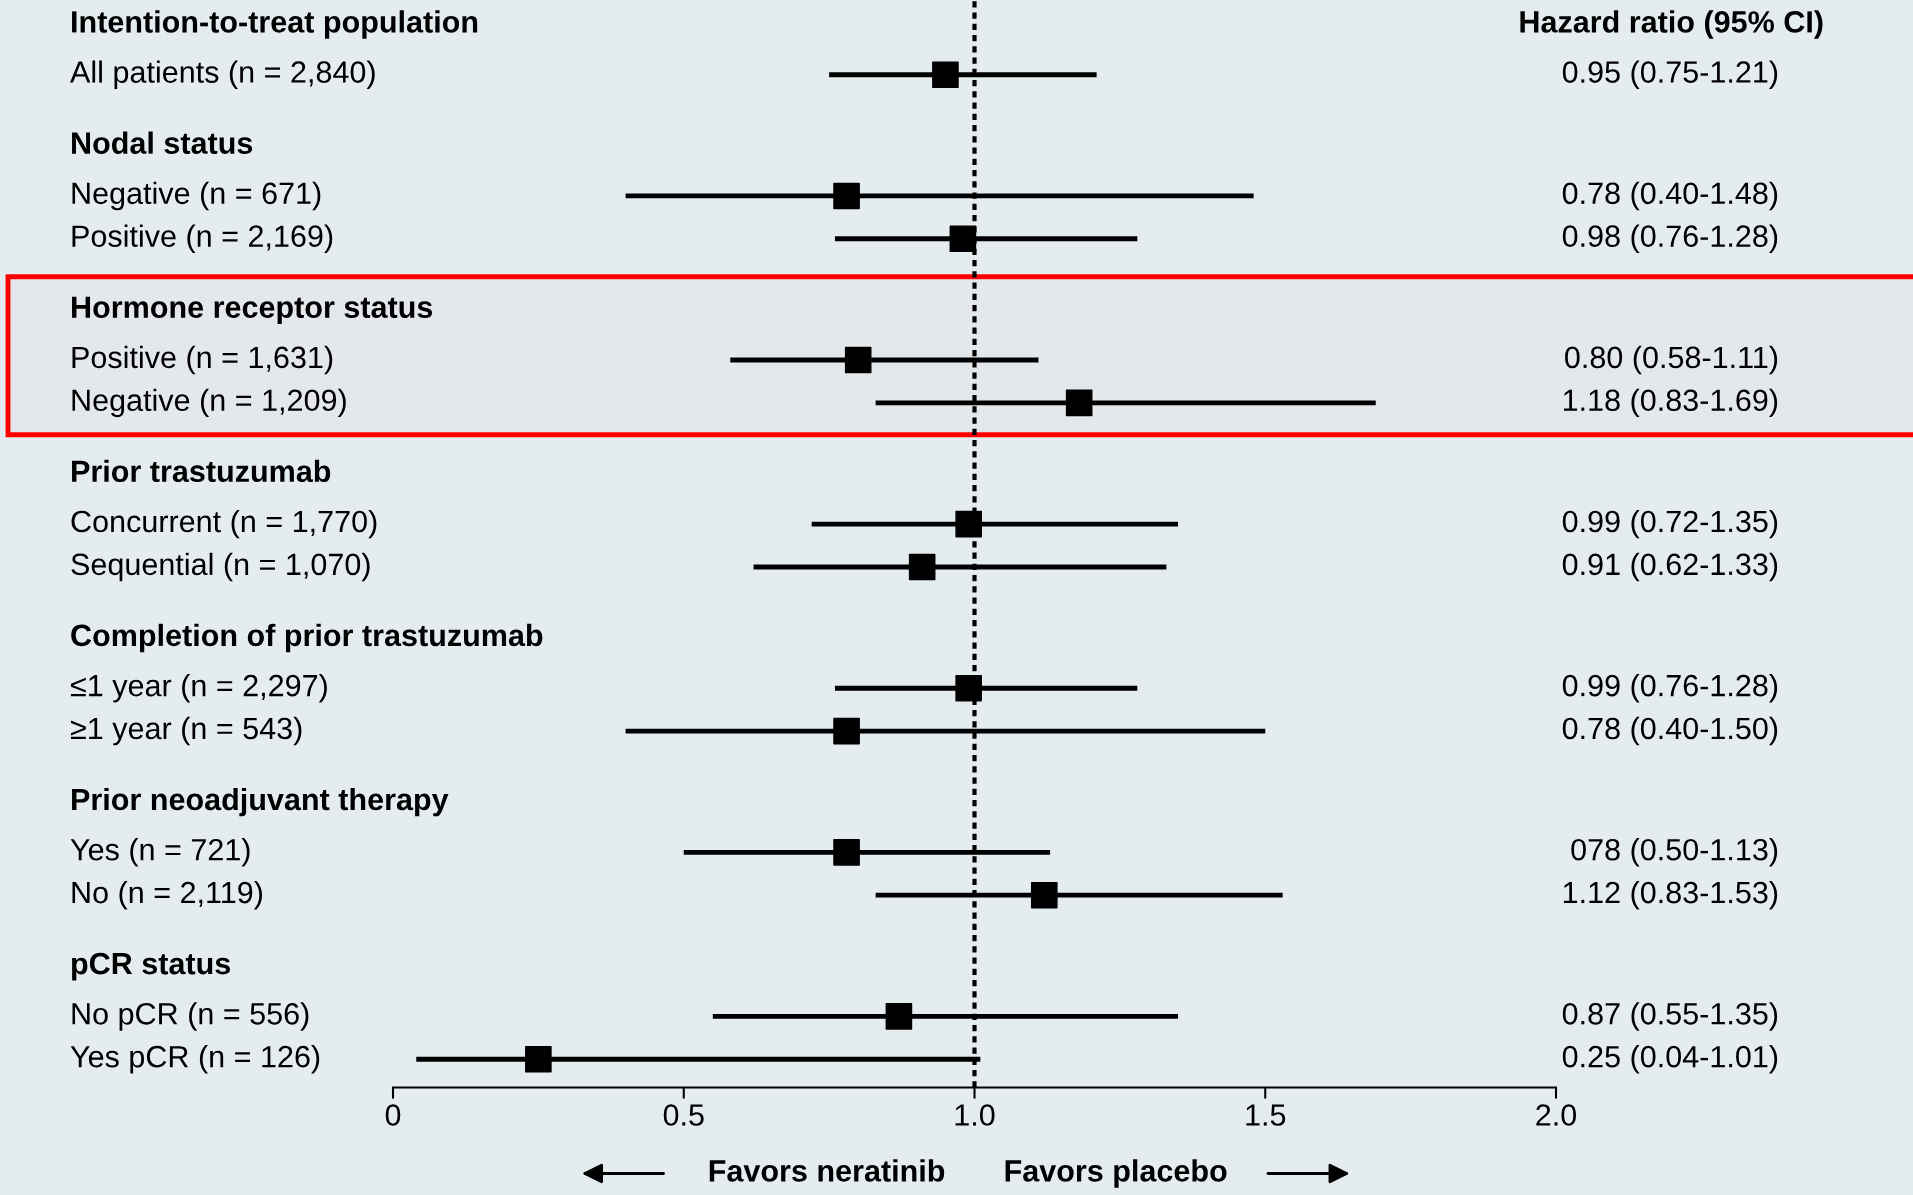 The width and height of the screenshot is (1913, 1195). What do you see at coordinates (275, 24) in the screenshot?
I see `y-tick-label: Intention-to-treat population` at bounding box center [275, 24].